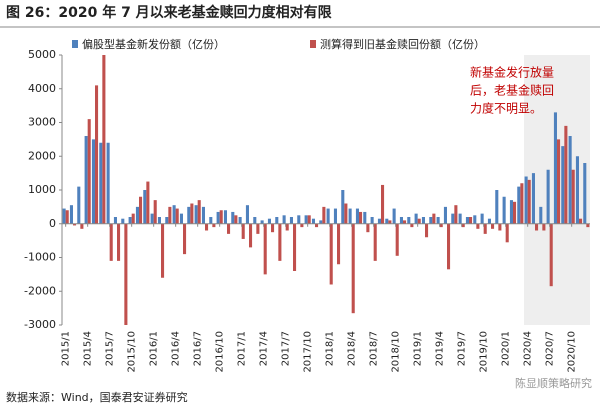 The image size is (600, 409). What do you see at coordinates (66, 348) in the screenshot?
I see `x-tick-label: 2015/1` at bounding box center [66, 348].